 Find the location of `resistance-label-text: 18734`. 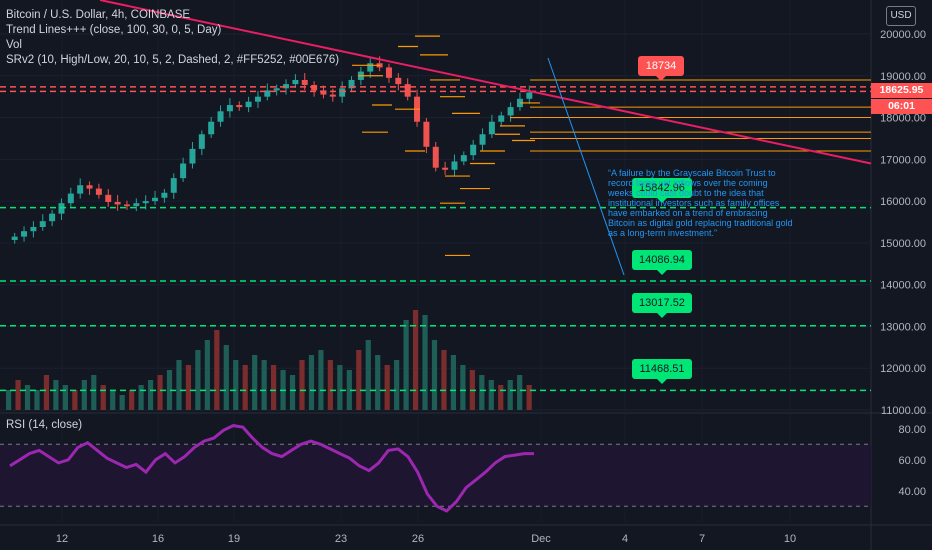

resistance-label-text: 18734 is located at coordinates (661, 66).